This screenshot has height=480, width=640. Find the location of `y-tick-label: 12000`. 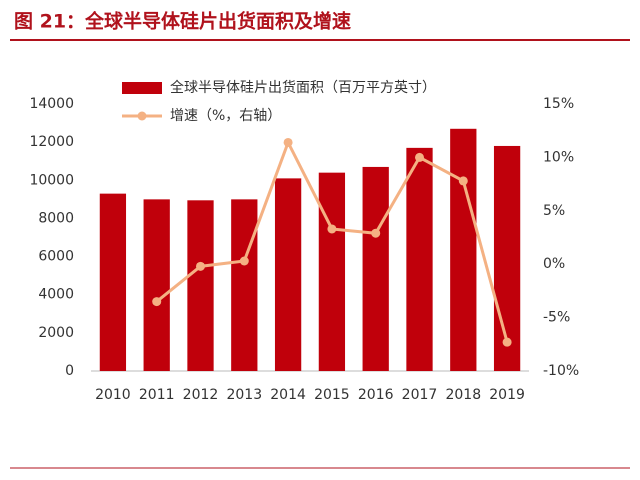

y-tick-label: 12000 is located at coordinates (51, 142).